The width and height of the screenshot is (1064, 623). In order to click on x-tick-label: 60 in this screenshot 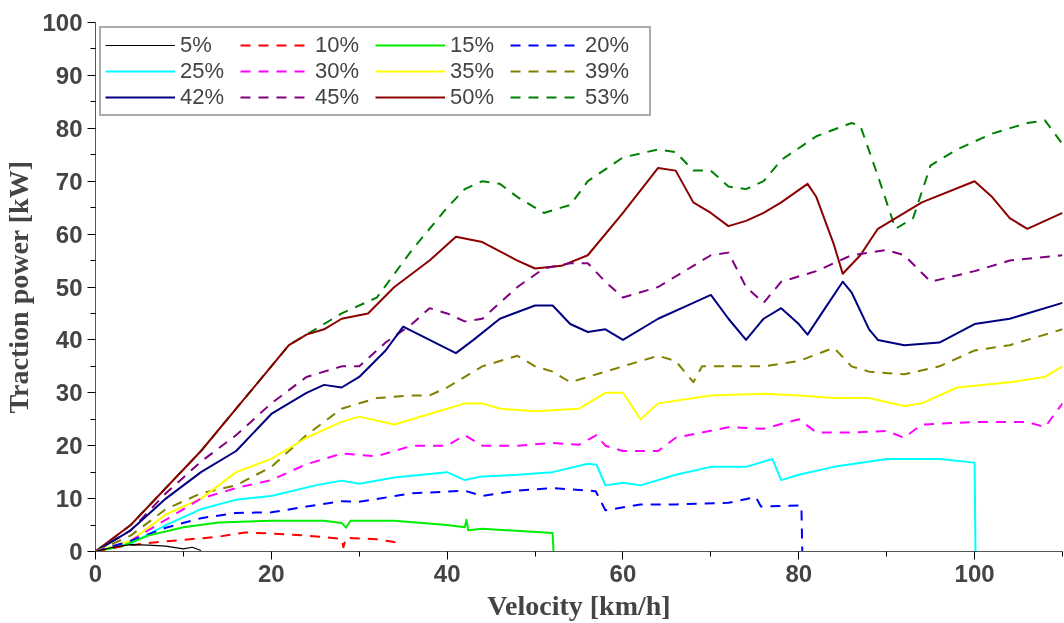, I will do `click(623, 573)`.